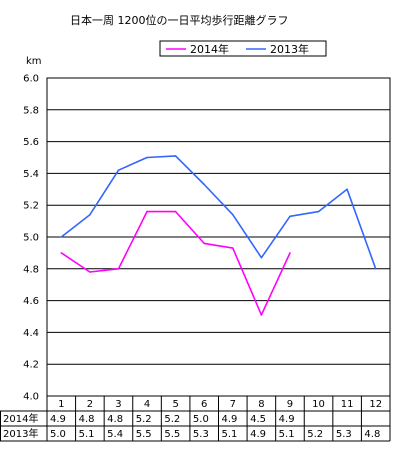  What do you see at coordinates (290, 404) in the screenshot?
I see `x-tick-label: 9` at bounding box center [290, 404].